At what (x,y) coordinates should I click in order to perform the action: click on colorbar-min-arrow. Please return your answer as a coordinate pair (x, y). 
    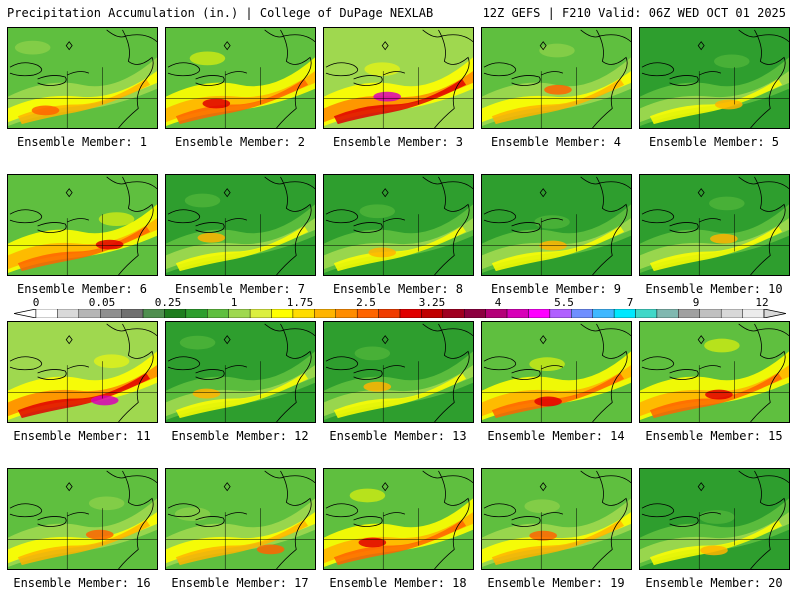
    Looking at the image, I should click on (25, 313).